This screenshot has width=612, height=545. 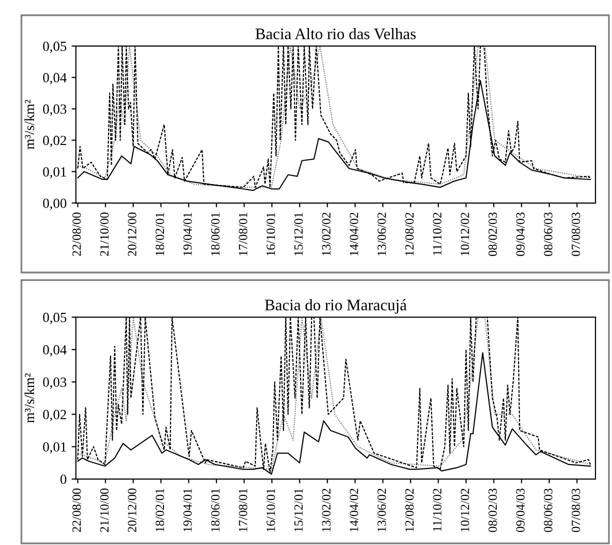 What do you see at coordinates (63, 479) in the screenshot?
I see `y-tick-label: 0` at bounding box center [63, 479].